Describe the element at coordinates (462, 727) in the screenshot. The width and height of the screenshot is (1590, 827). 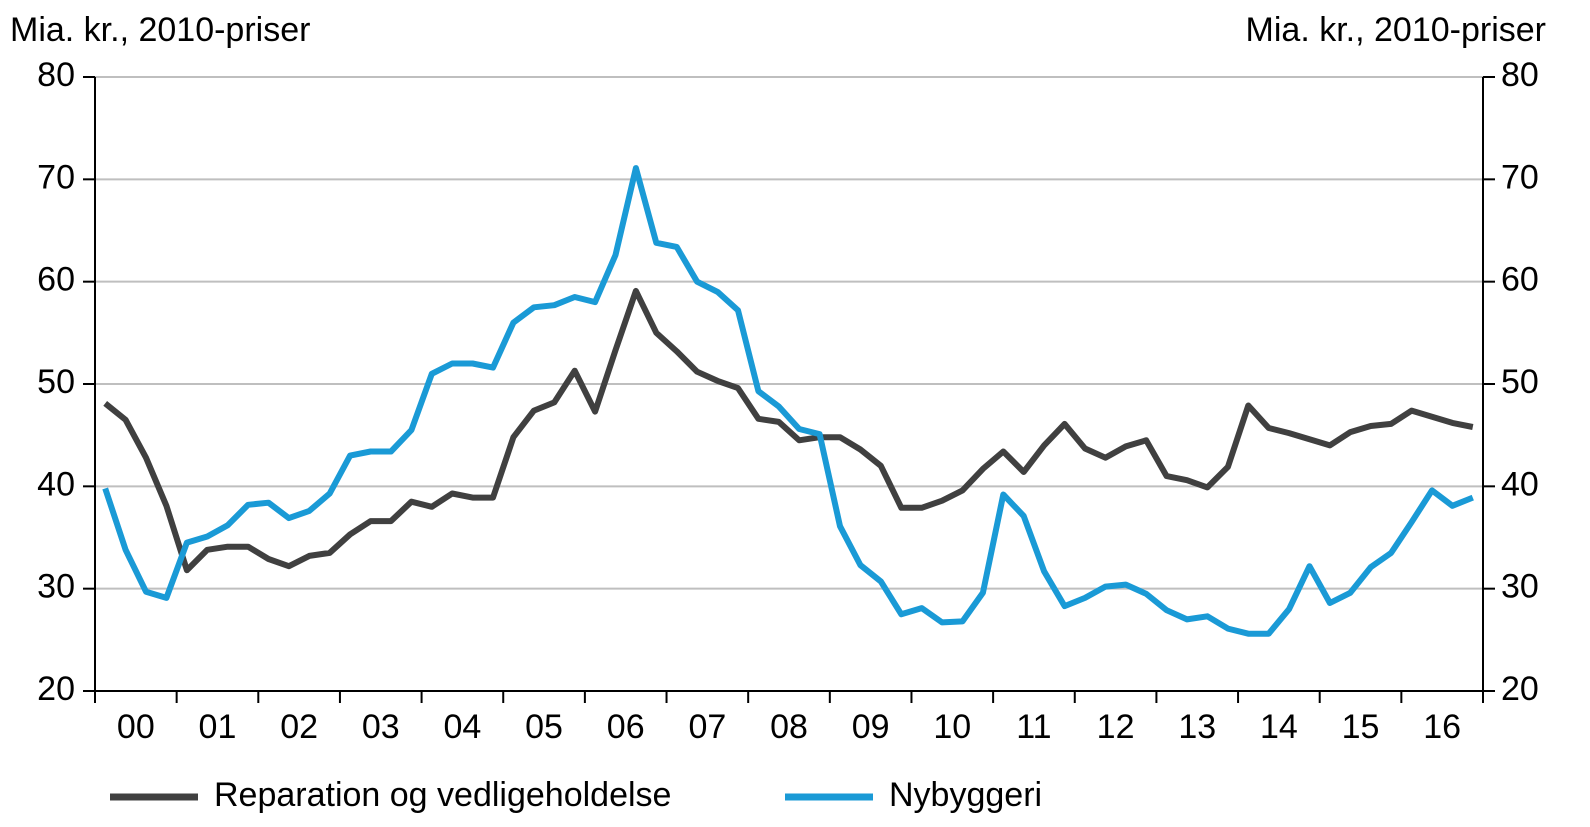
I see `x-tick-label: 04` at that location.